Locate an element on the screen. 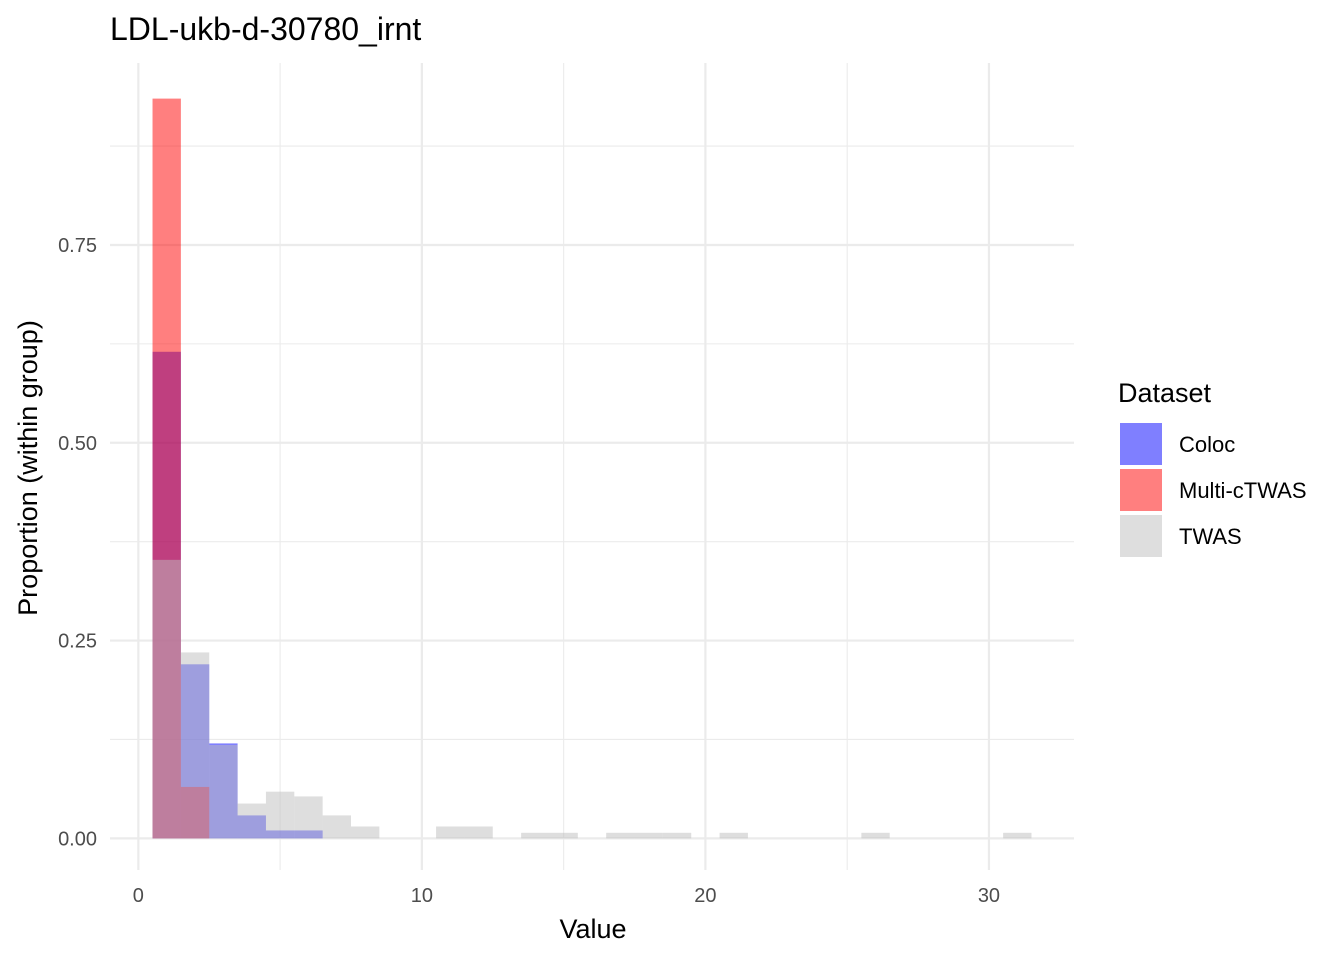  y-axis-ticks: 0.00 0.25 0.50 0.75 is located at coordinates (77, 542).